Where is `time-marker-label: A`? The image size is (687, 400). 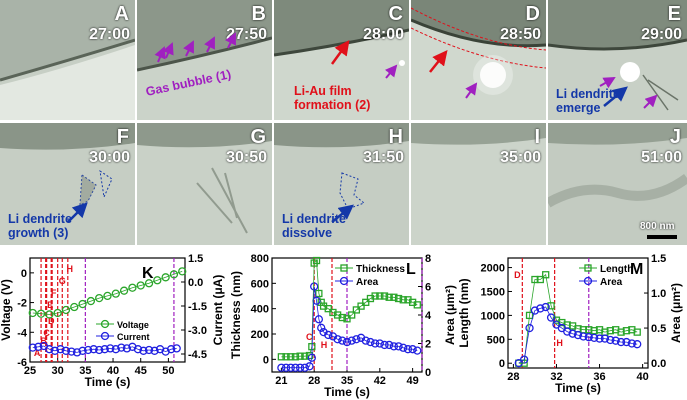
time-marker-label: A is located at coordinates (37, 353).